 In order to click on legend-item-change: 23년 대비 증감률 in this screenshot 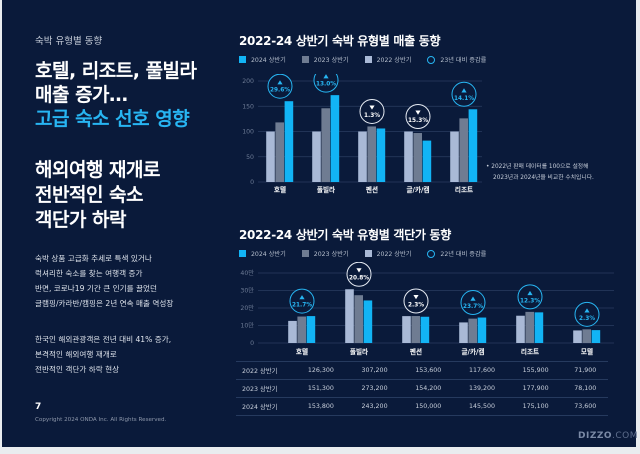, I will do `click(456, 59)`.